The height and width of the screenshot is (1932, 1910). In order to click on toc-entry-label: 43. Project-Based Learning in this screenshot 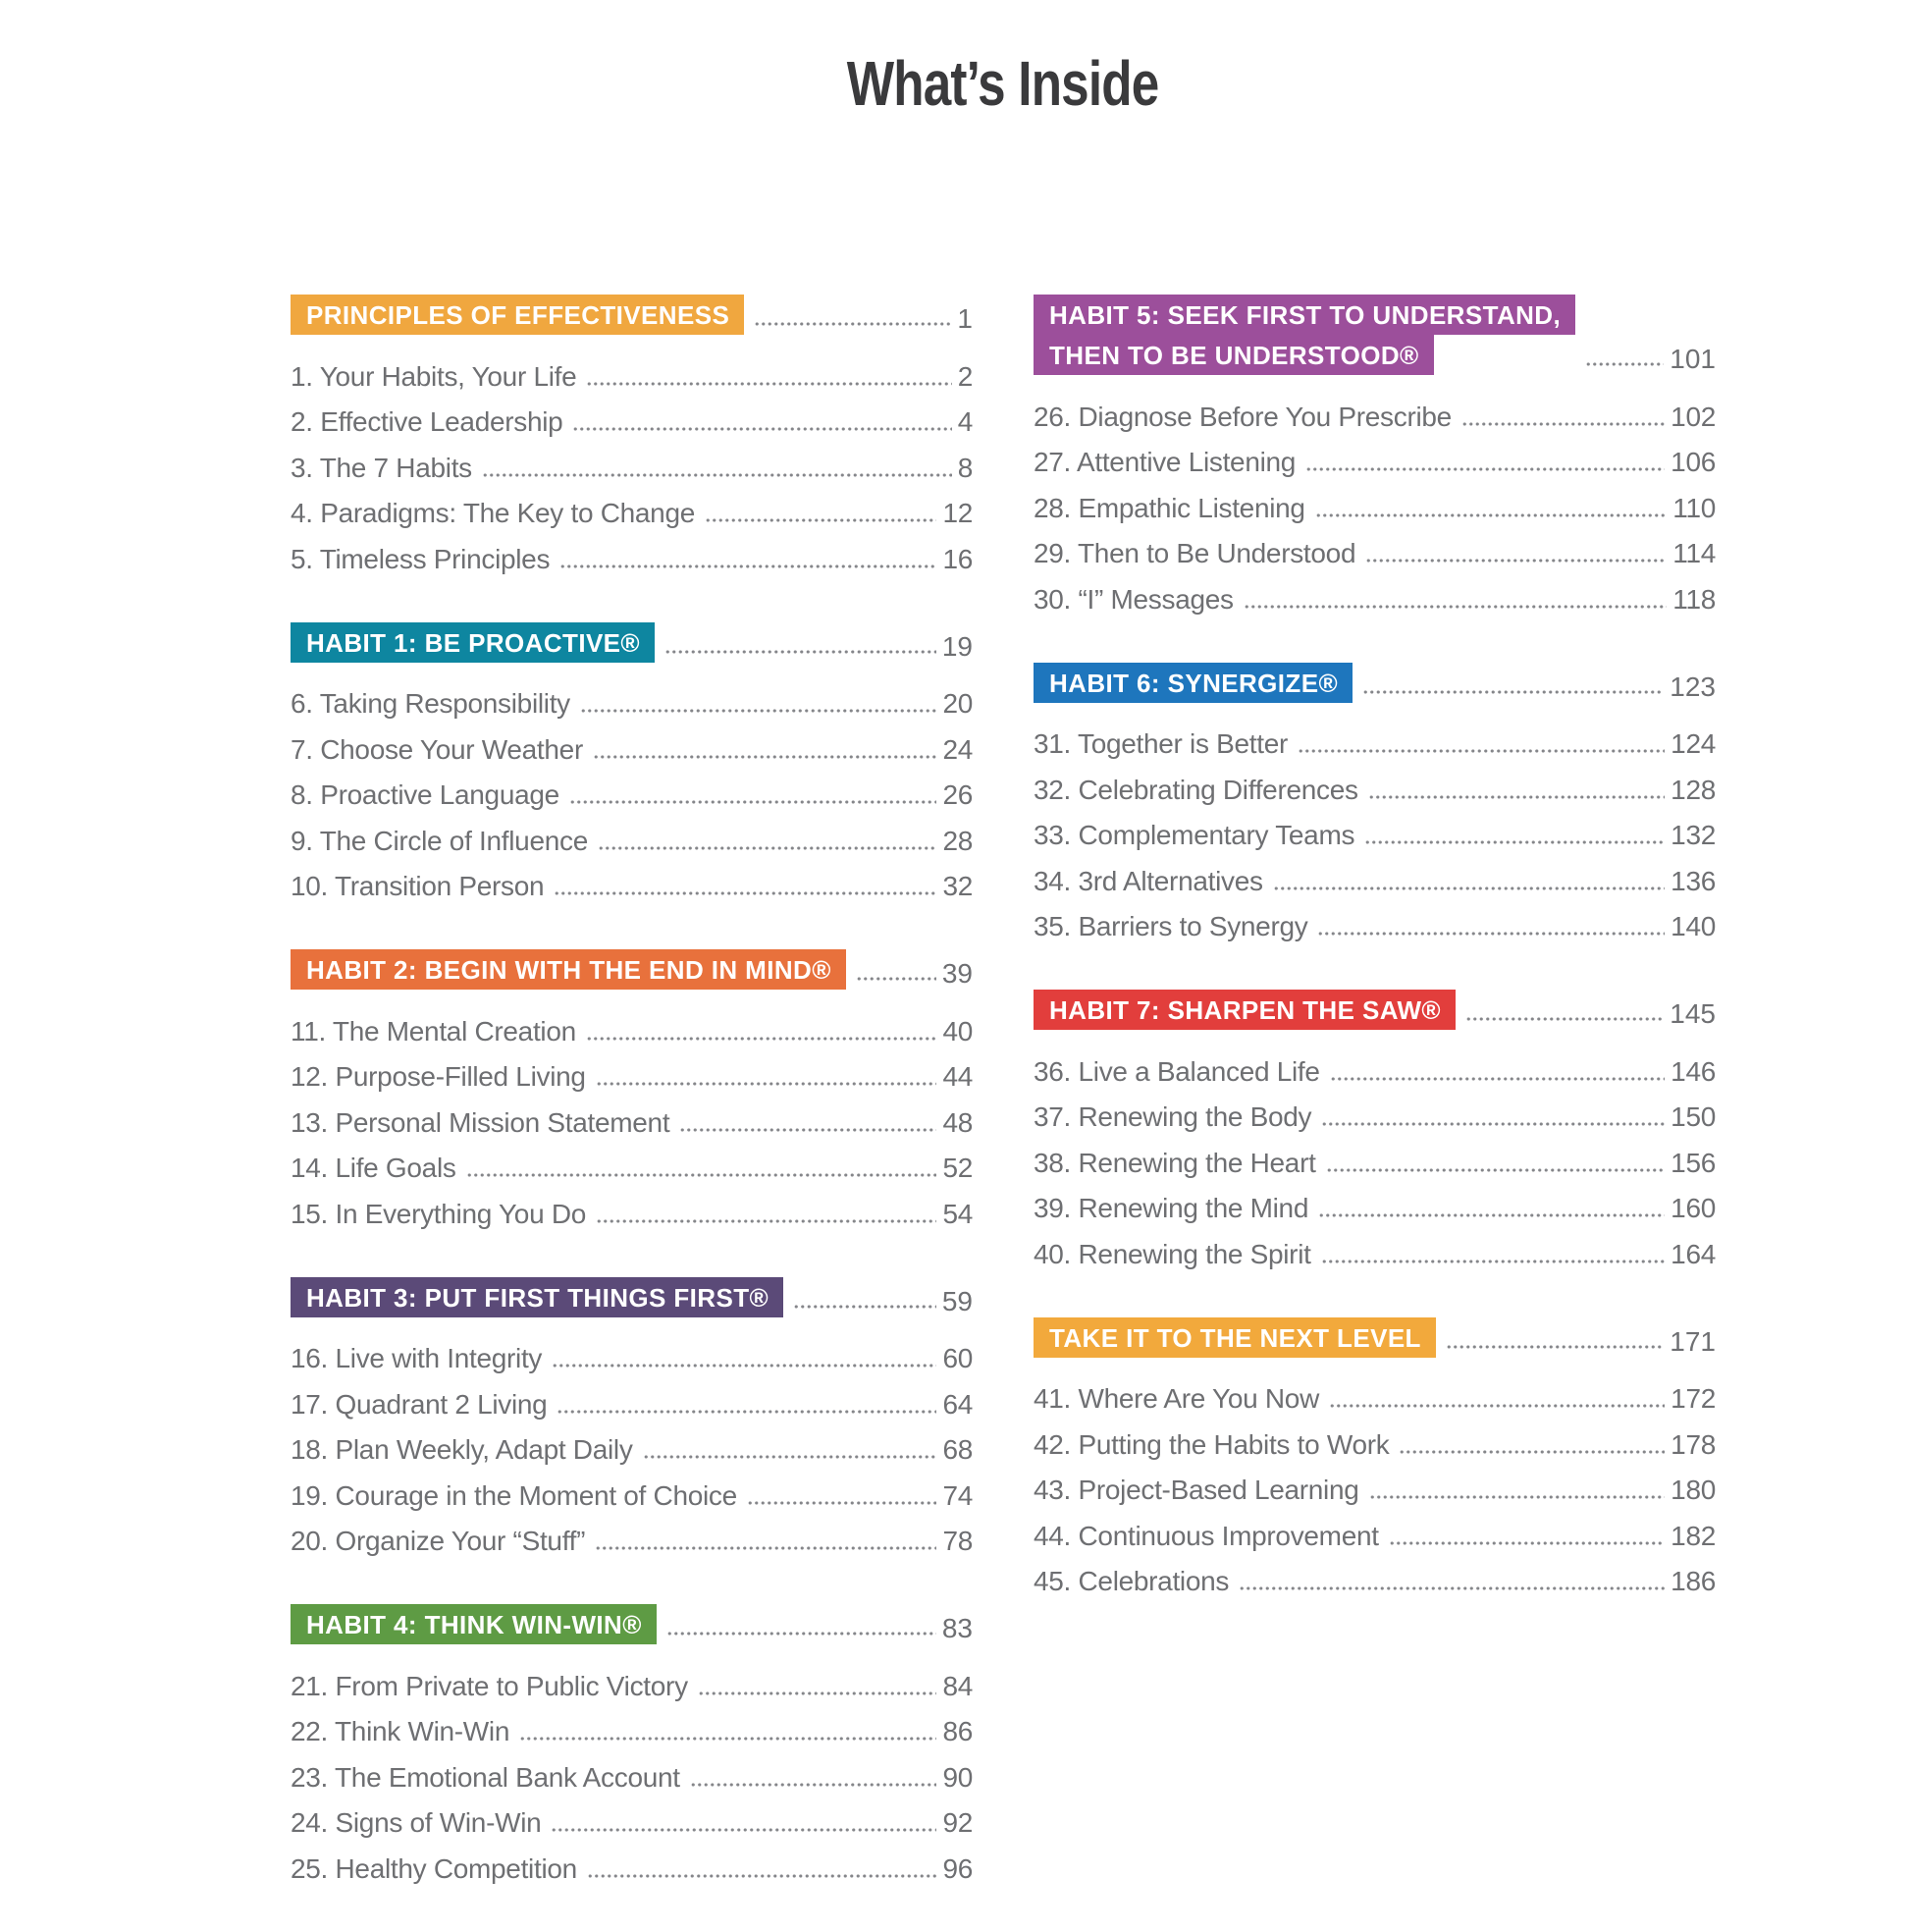, I will do `click(1196, 1490)`.